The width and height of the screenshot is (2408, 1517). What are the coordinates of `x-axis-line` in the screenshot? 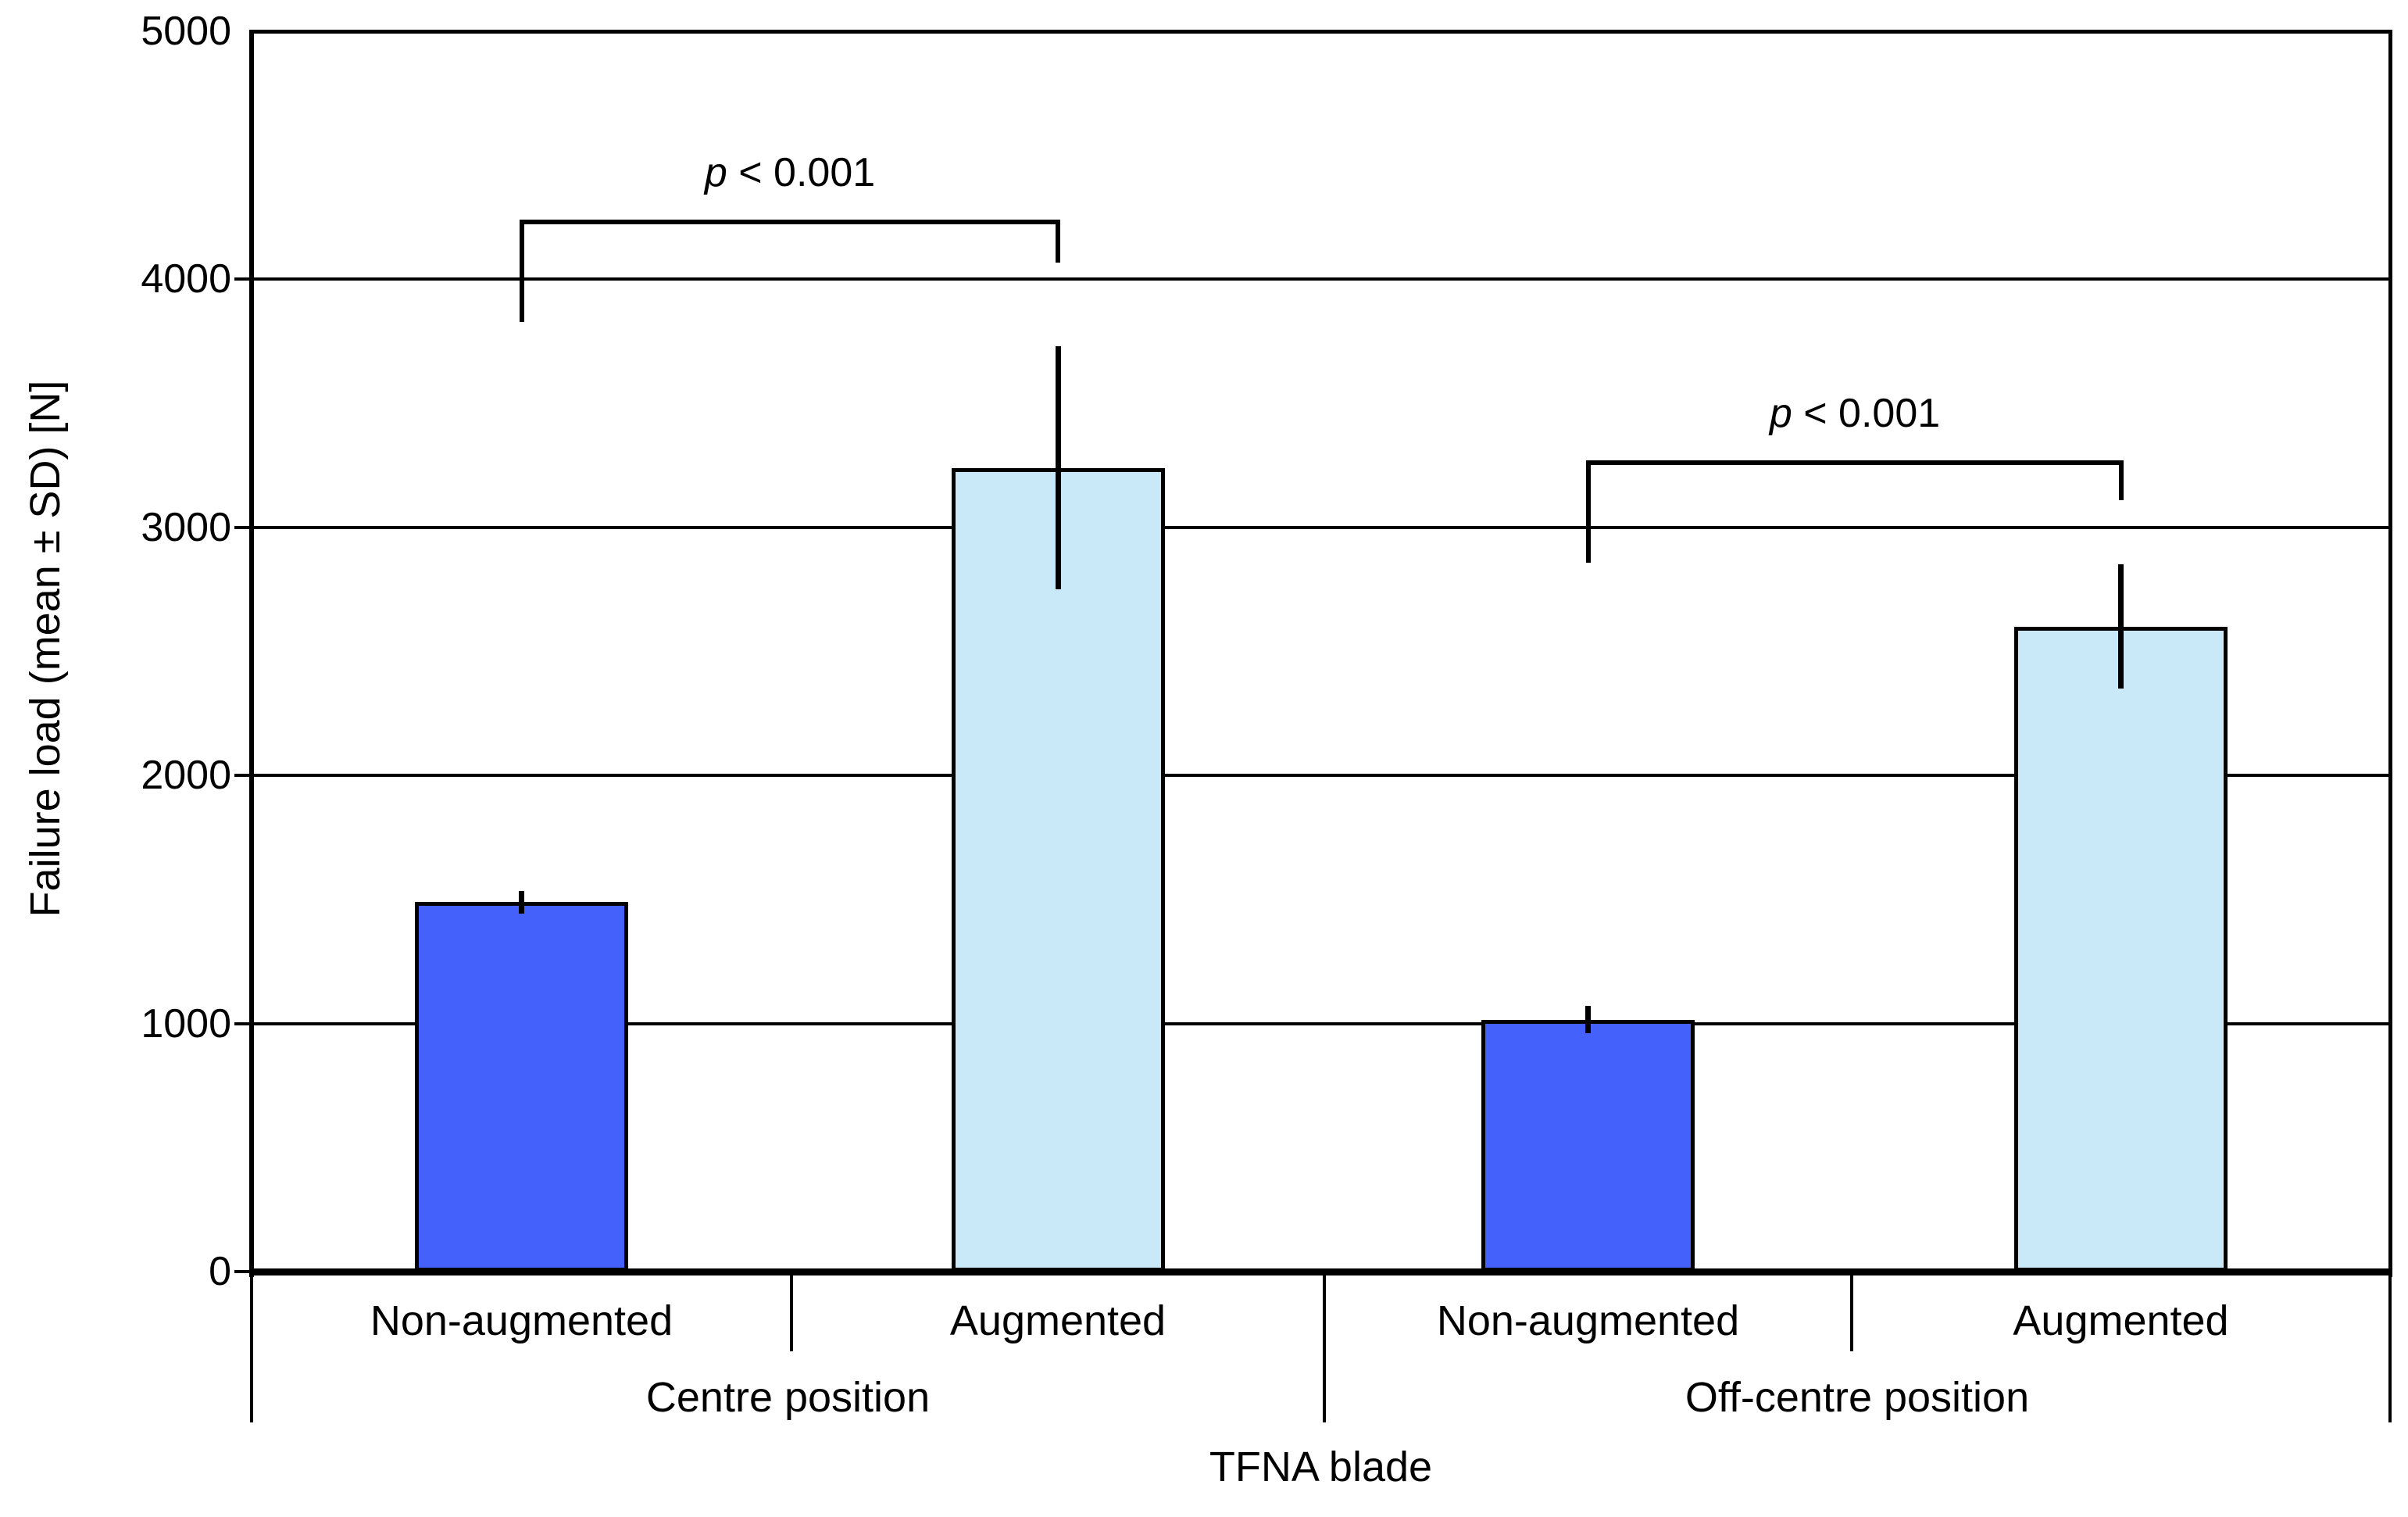 It's located at (1321, 1271).